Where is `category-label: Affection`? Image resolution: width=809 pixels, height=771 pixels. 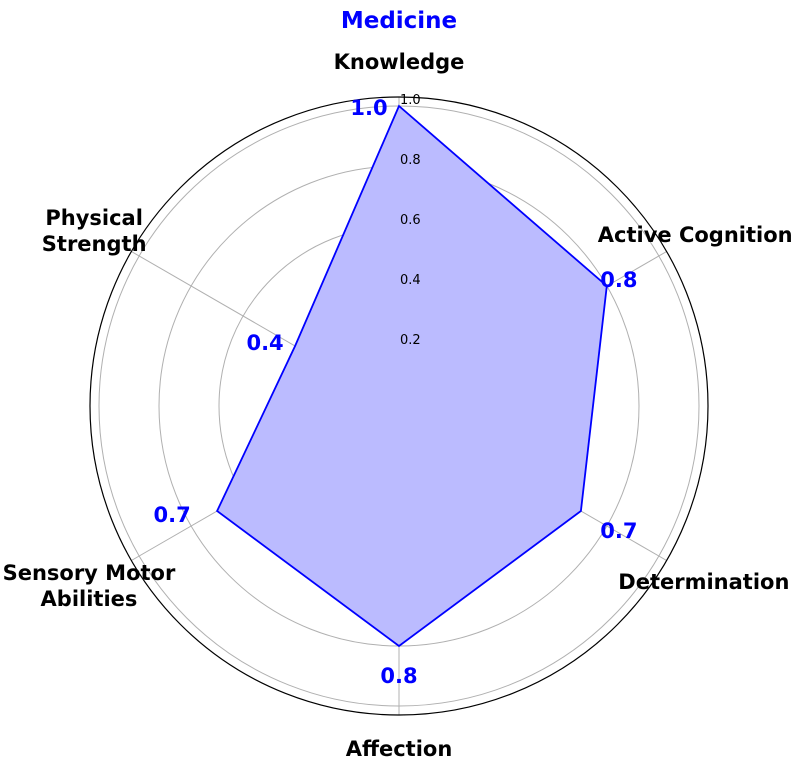
category-label: Affection is located at coordinates (399, 749).